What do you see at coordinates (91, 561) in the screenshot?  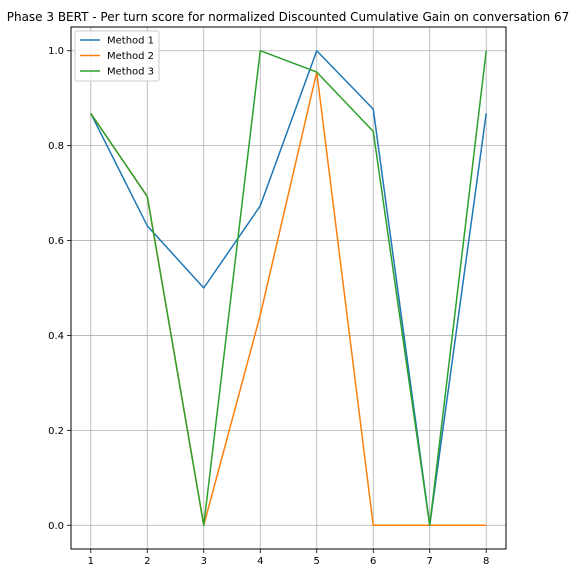 I see `x-tick-label: 1` at bounding box center [91, 561].